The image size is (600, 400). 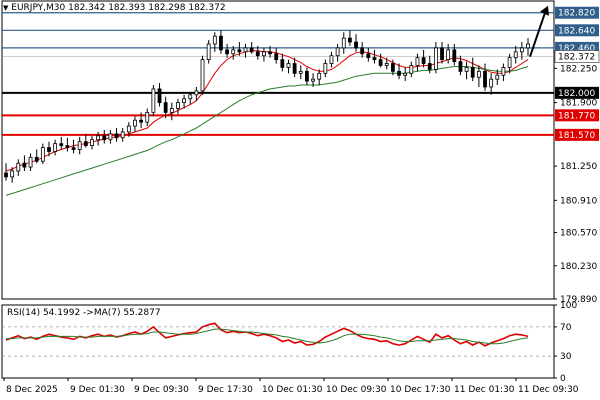 I want to click on level-tag-182.820, so click(x=577, y=12).